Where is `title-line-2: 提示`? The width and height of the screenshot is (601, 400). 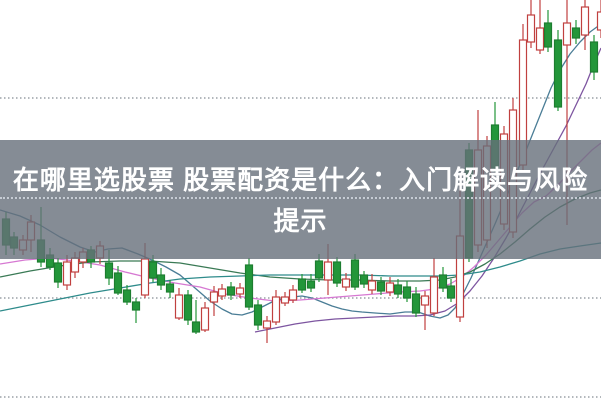
title-line-2: 提示 is located at coordinates (300, 221).